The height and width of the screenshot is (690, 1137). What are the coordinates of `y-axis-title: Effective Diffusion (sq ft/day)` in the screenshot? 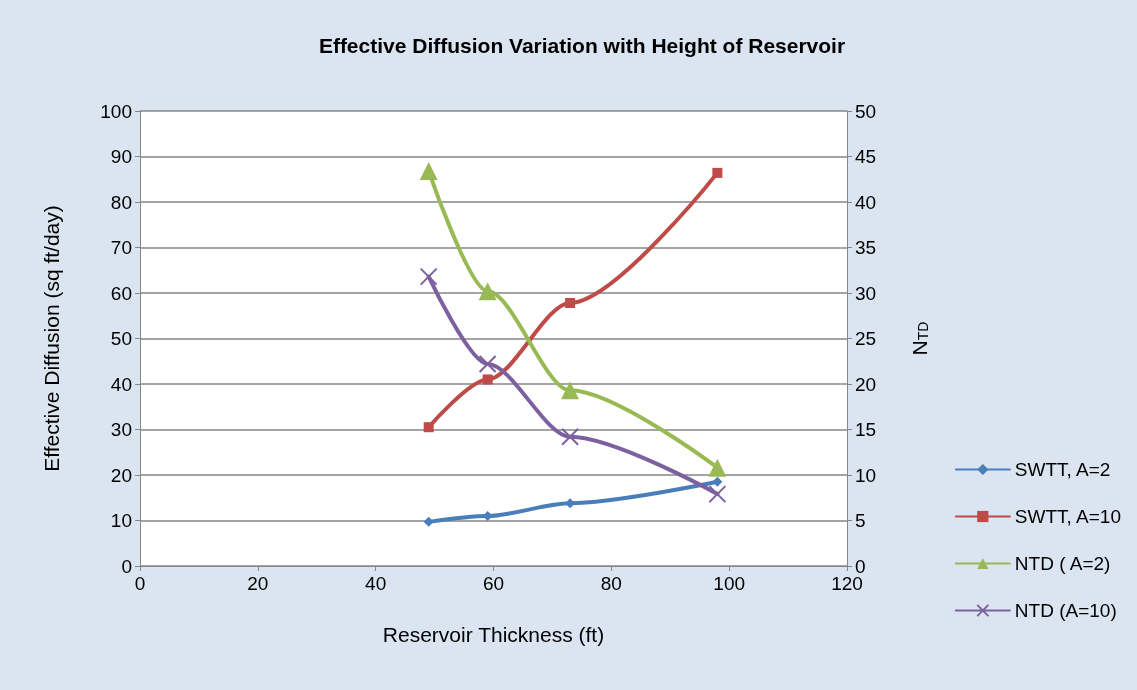 It's located at (51, 338).